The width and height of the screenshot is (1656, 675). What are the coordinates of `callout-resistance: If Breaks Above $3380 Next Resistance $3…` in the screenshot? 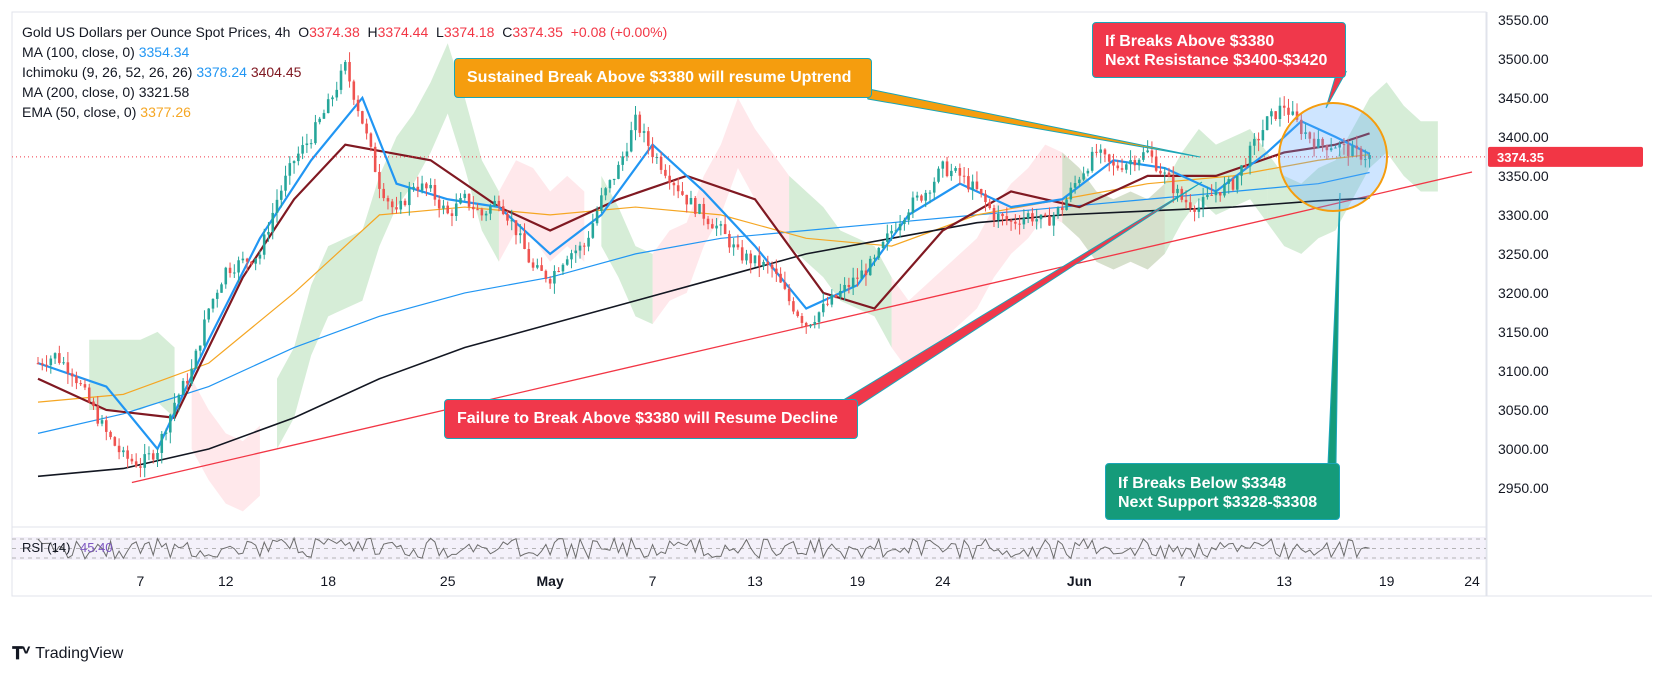 It's located at (1219, 50).